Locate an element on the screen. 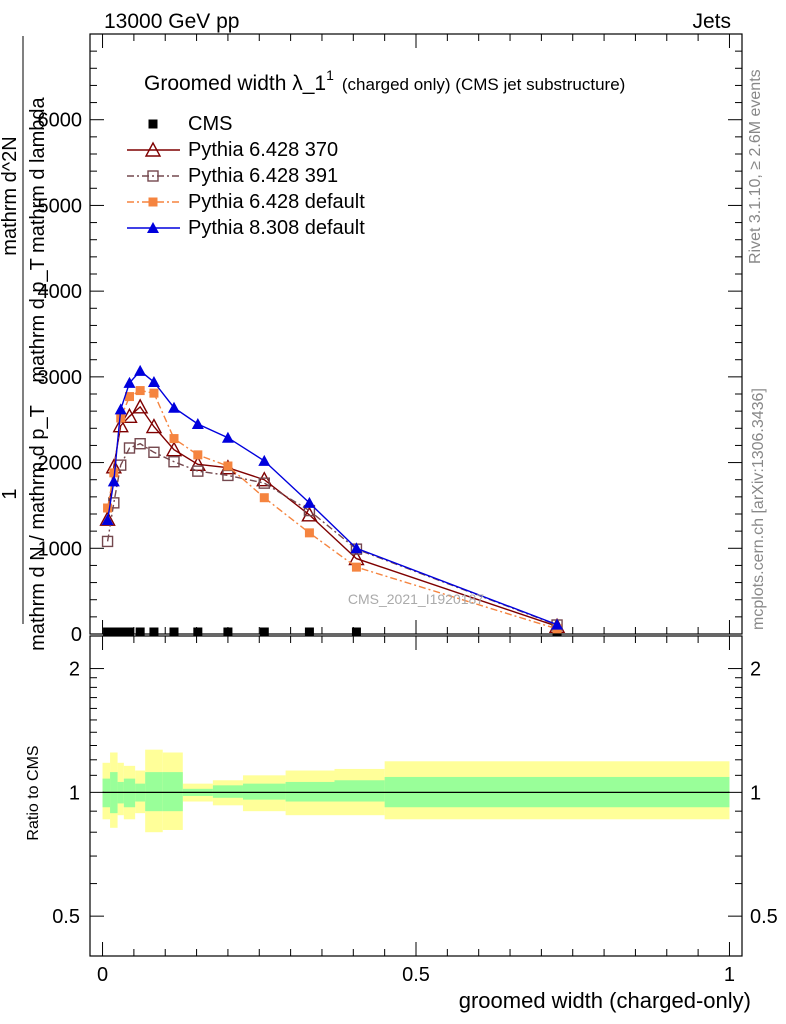 The height and width of the screenshot is (1024, 786). ratio-tick-label-right: 2 is located at coordinates (755, 670).